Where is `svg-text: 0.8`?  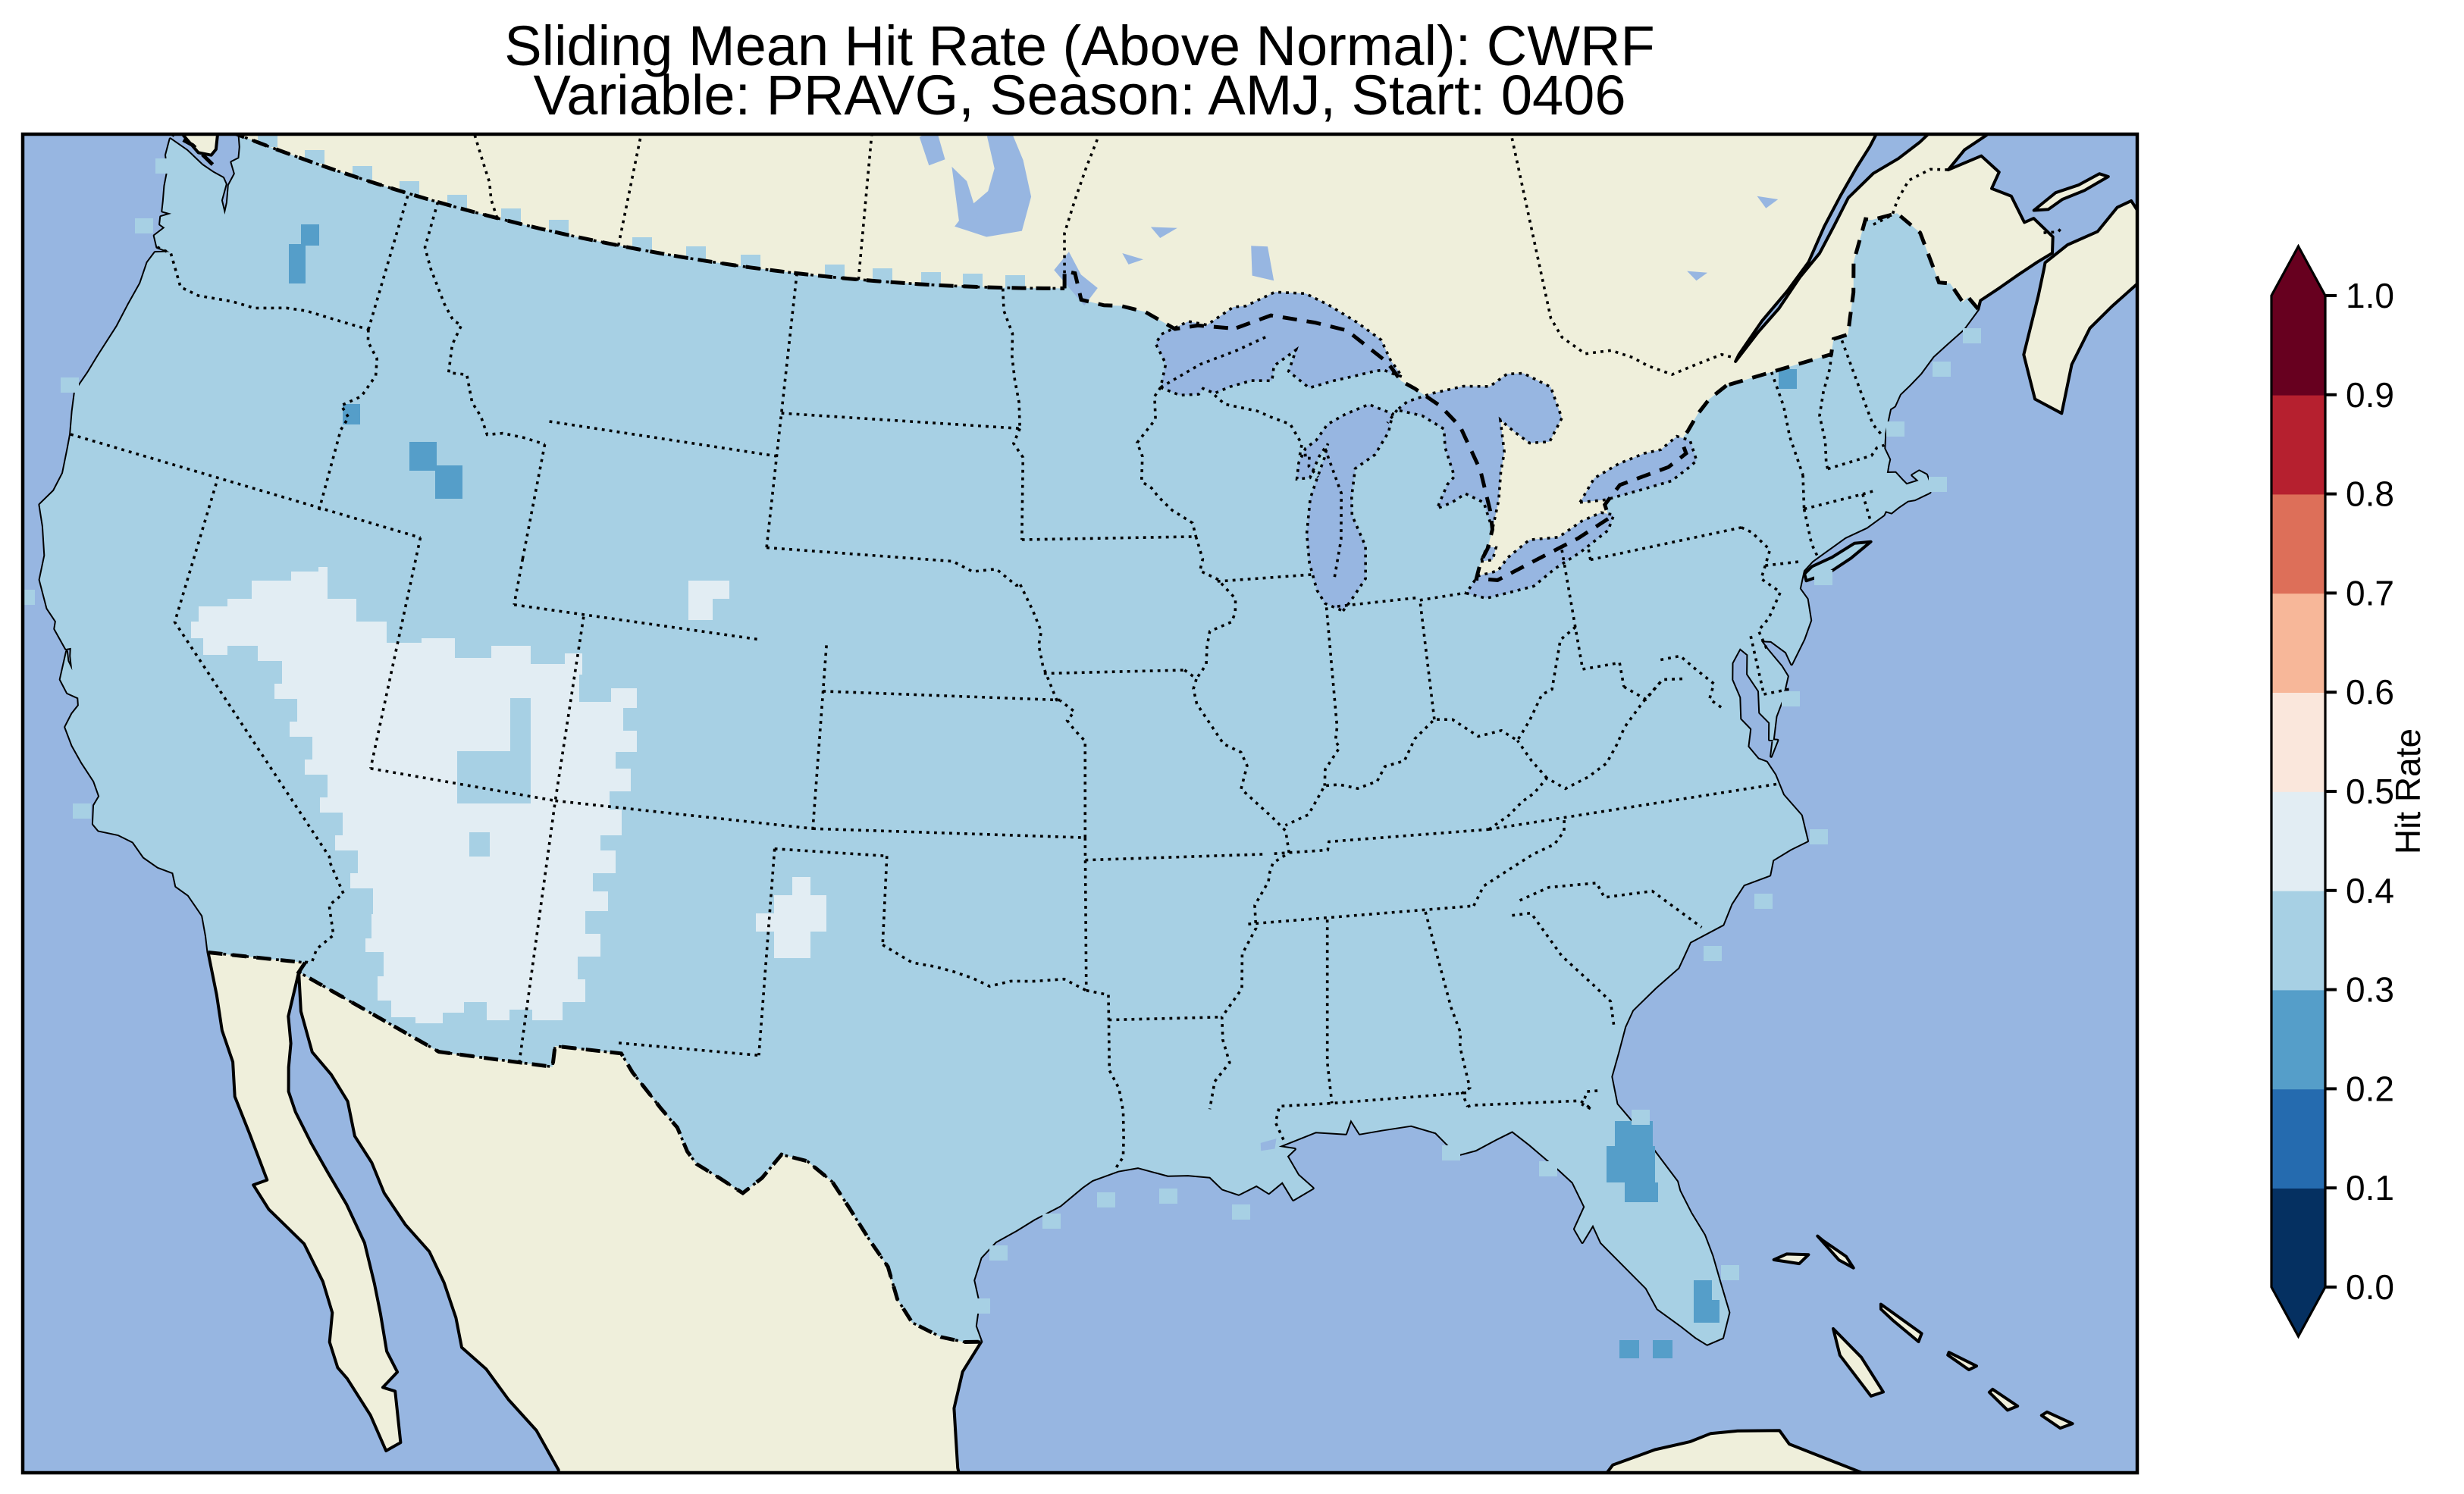
svg-text: 0.8 is located at coordinates (2370, 494).